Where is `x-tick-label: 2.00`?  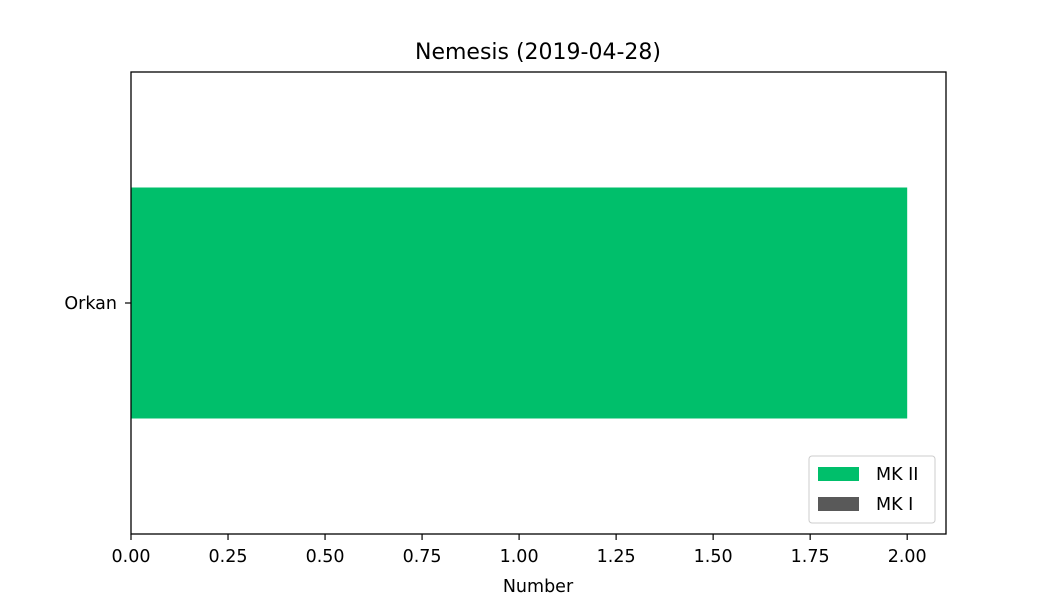
x-tick-label: 2.00 is located at coordinates (907, 557).